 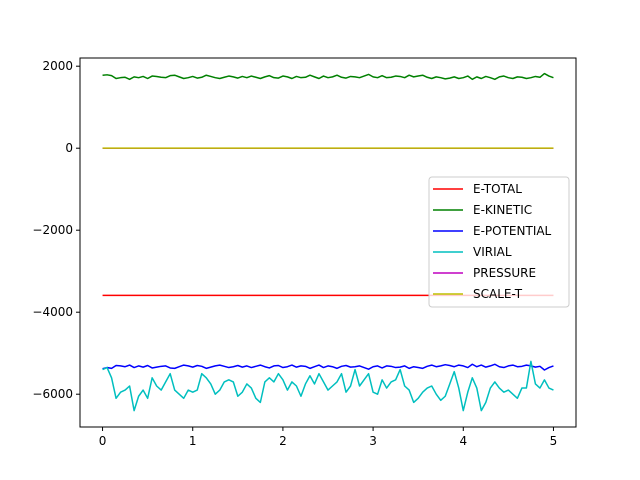 I want to click on x-tick-label: 1, so click(x=193, y=441).